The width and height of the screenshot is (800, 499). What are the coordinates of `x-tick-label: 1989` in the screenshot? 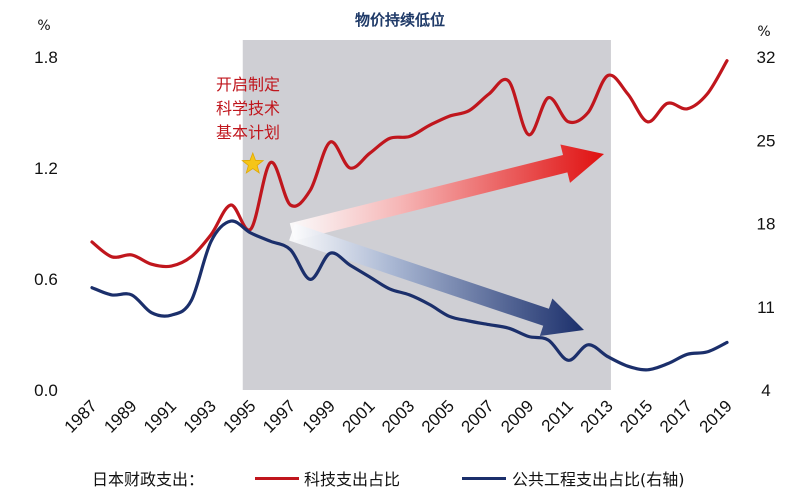 It's located at (120, 416).